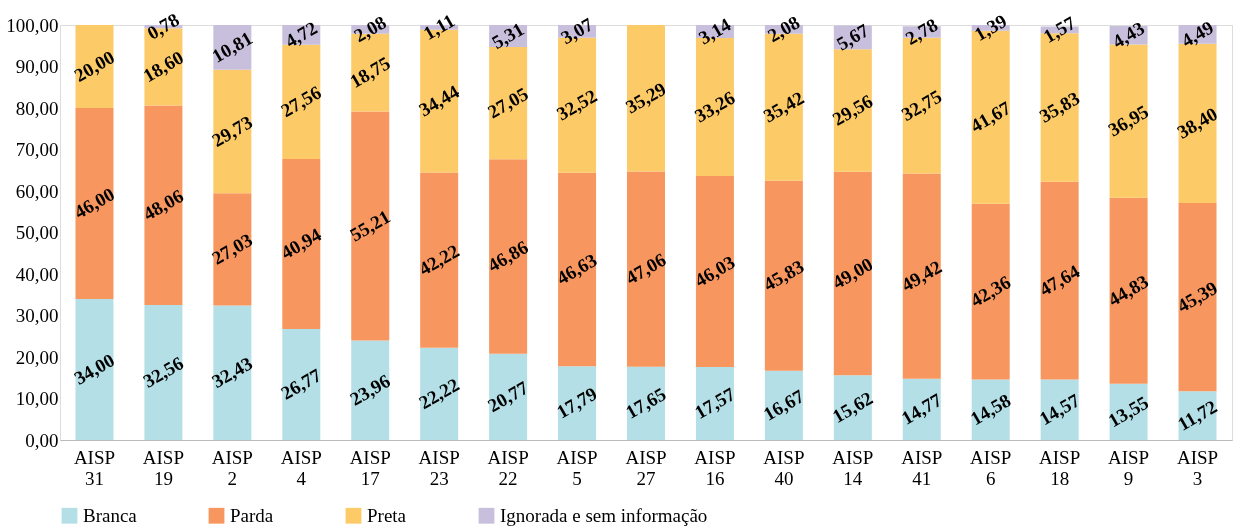  I want to click on x-tick-label: AISP 27, so click(646, 467).